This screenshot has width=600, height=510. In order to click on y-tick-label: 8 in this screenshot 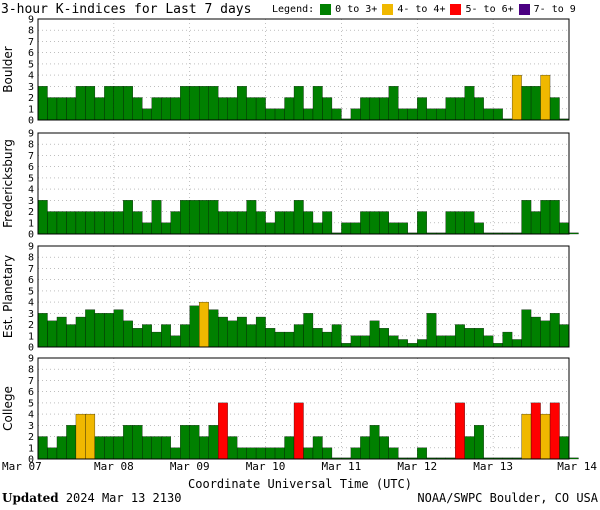, I will do `click(31, 145)`.